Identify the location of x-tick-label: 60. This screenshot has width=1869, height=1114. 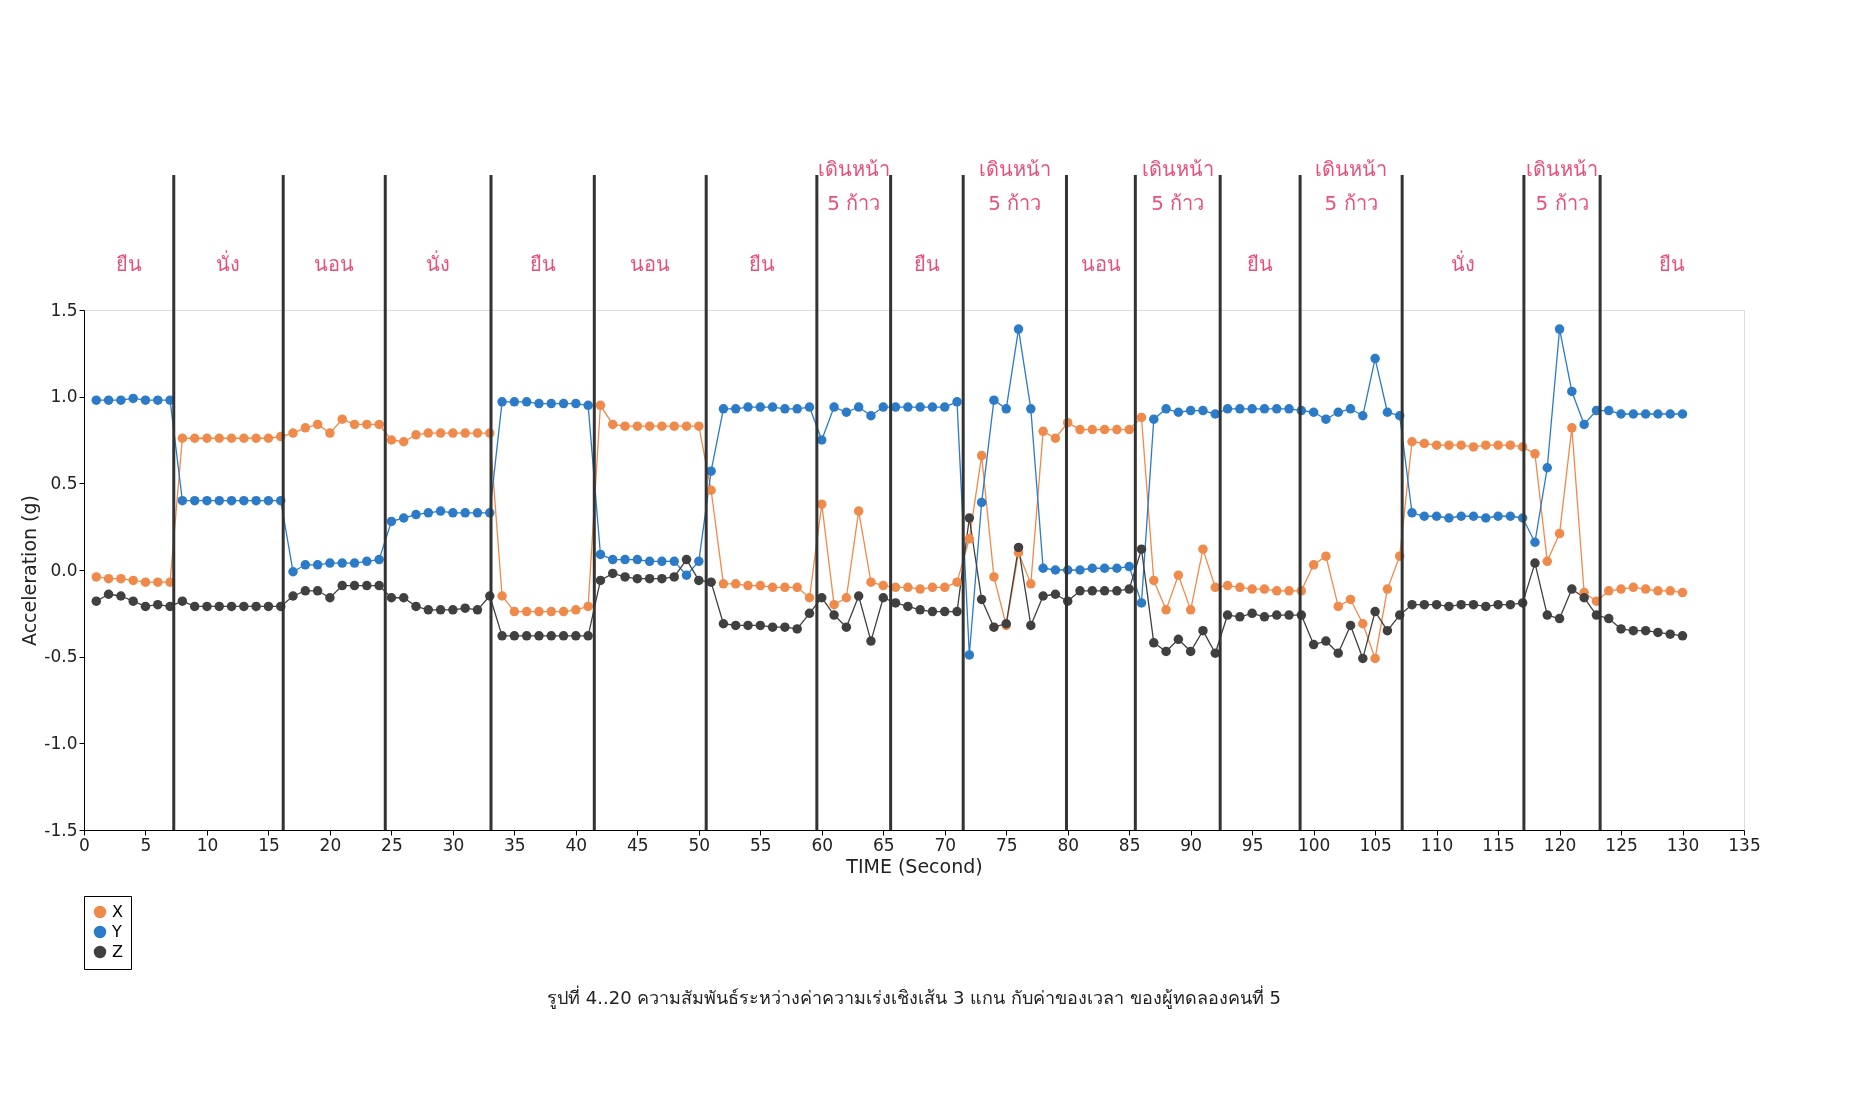
(822, 844).